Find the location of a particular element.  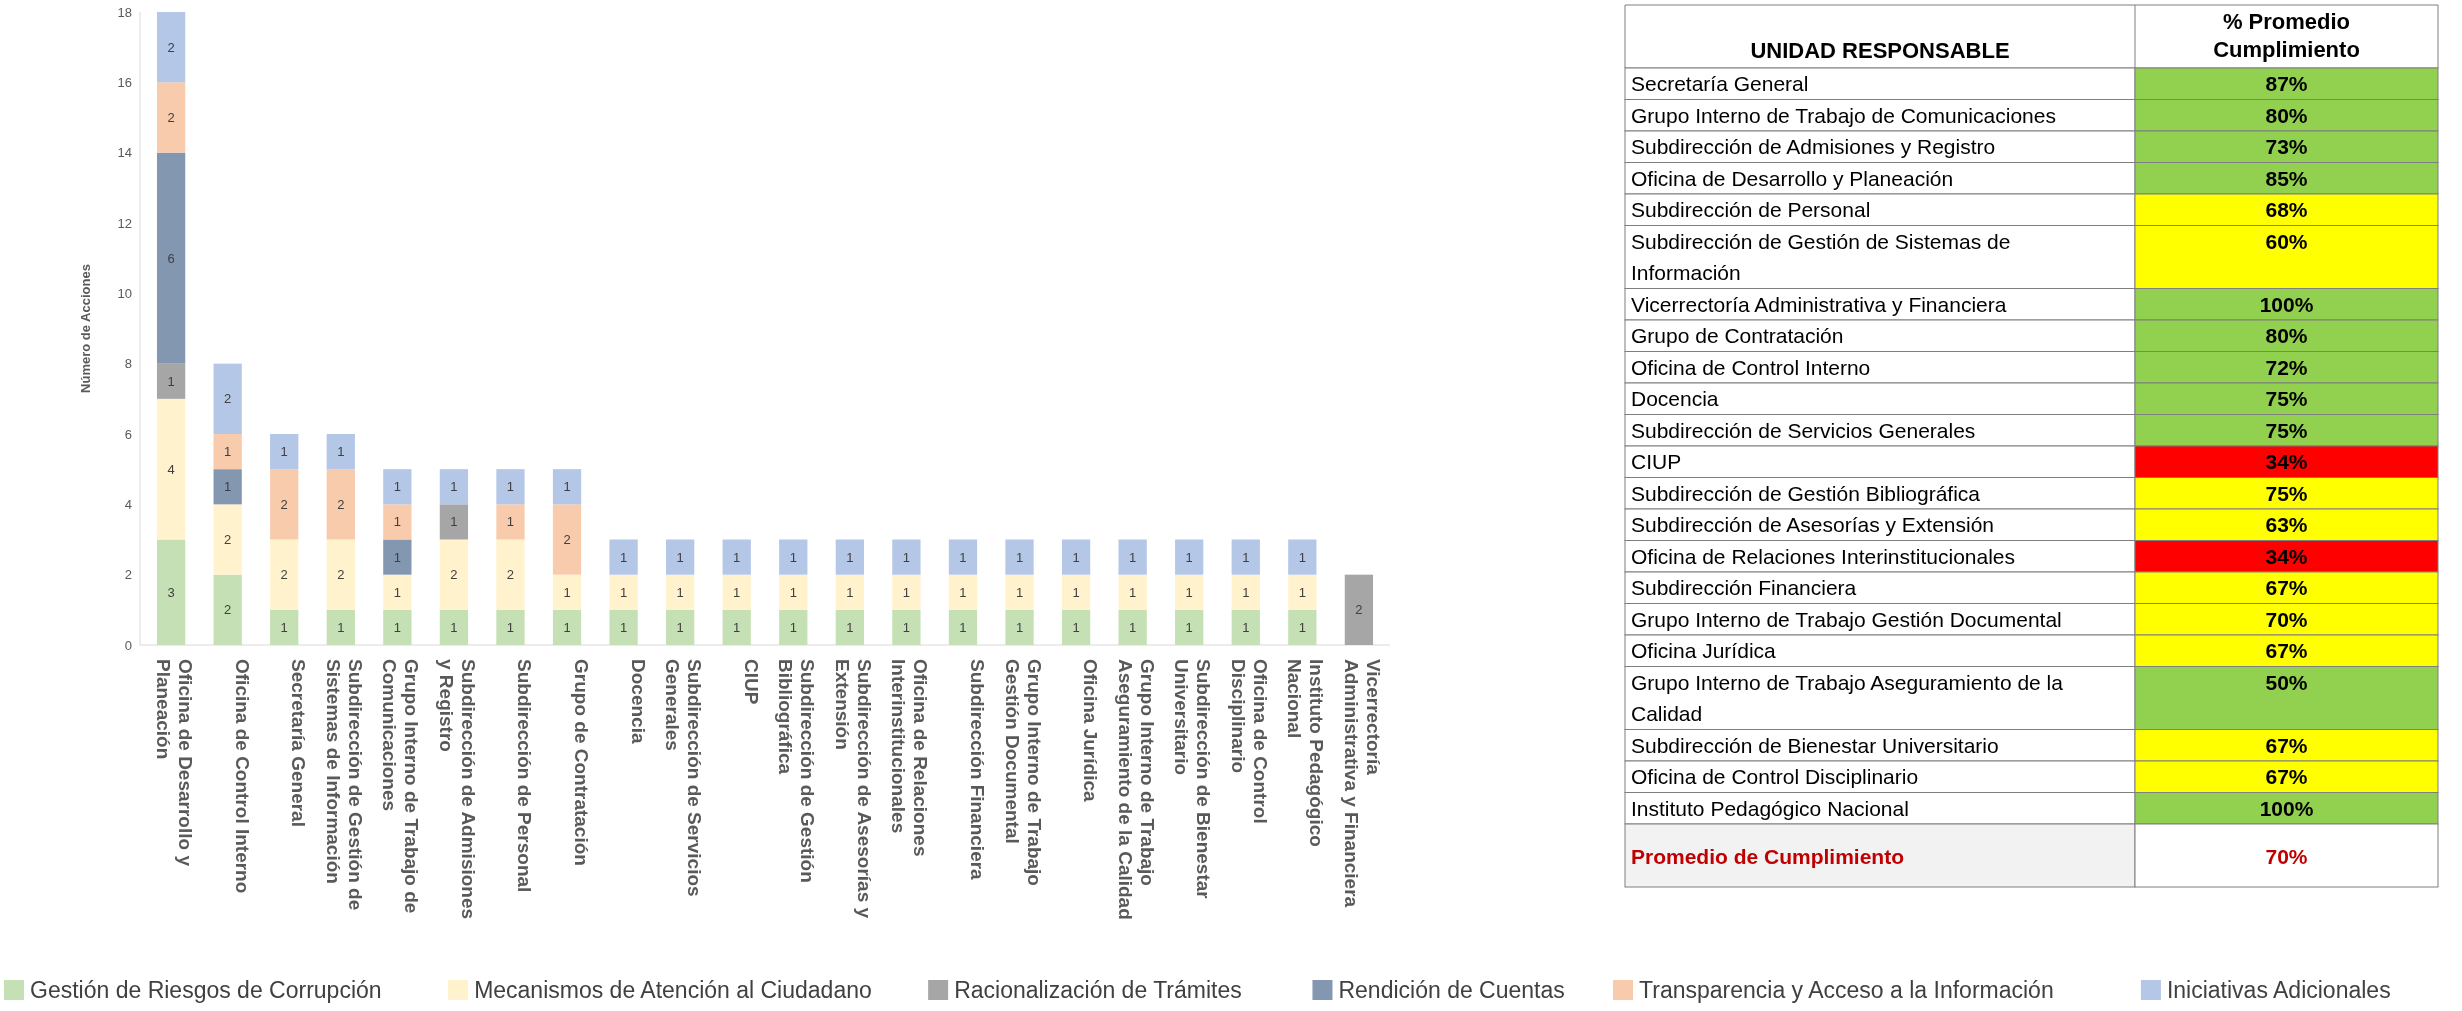

y-tick-label: Grupo Interno de Trabajo de Comunicaciones is located at coordinates (1843, 115).